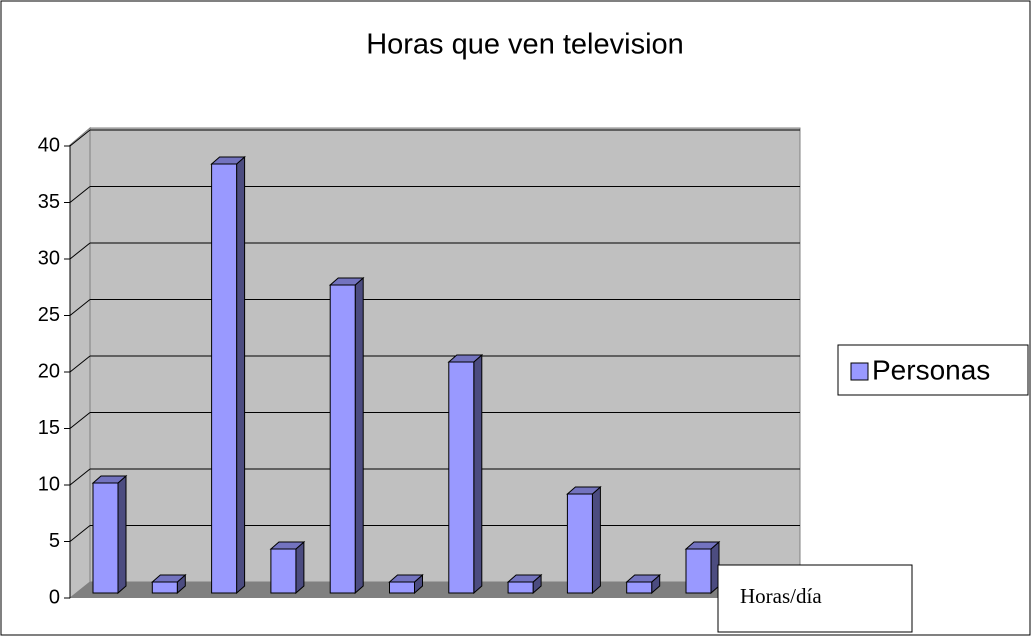 The width and height of the screenshot is (1032, 637). What do you see at coordinates (54, 541) in the screenshot?
I see `y-tick-label: 5` at bounding box center [54, 541].